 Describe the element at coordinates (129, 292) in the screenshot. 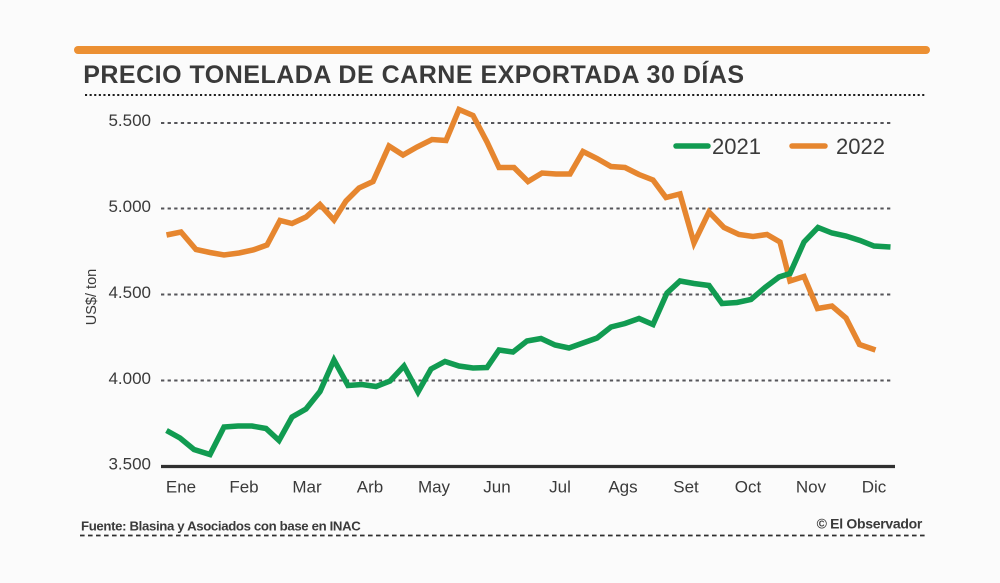

I see `svg-text: 4.500` at that location.